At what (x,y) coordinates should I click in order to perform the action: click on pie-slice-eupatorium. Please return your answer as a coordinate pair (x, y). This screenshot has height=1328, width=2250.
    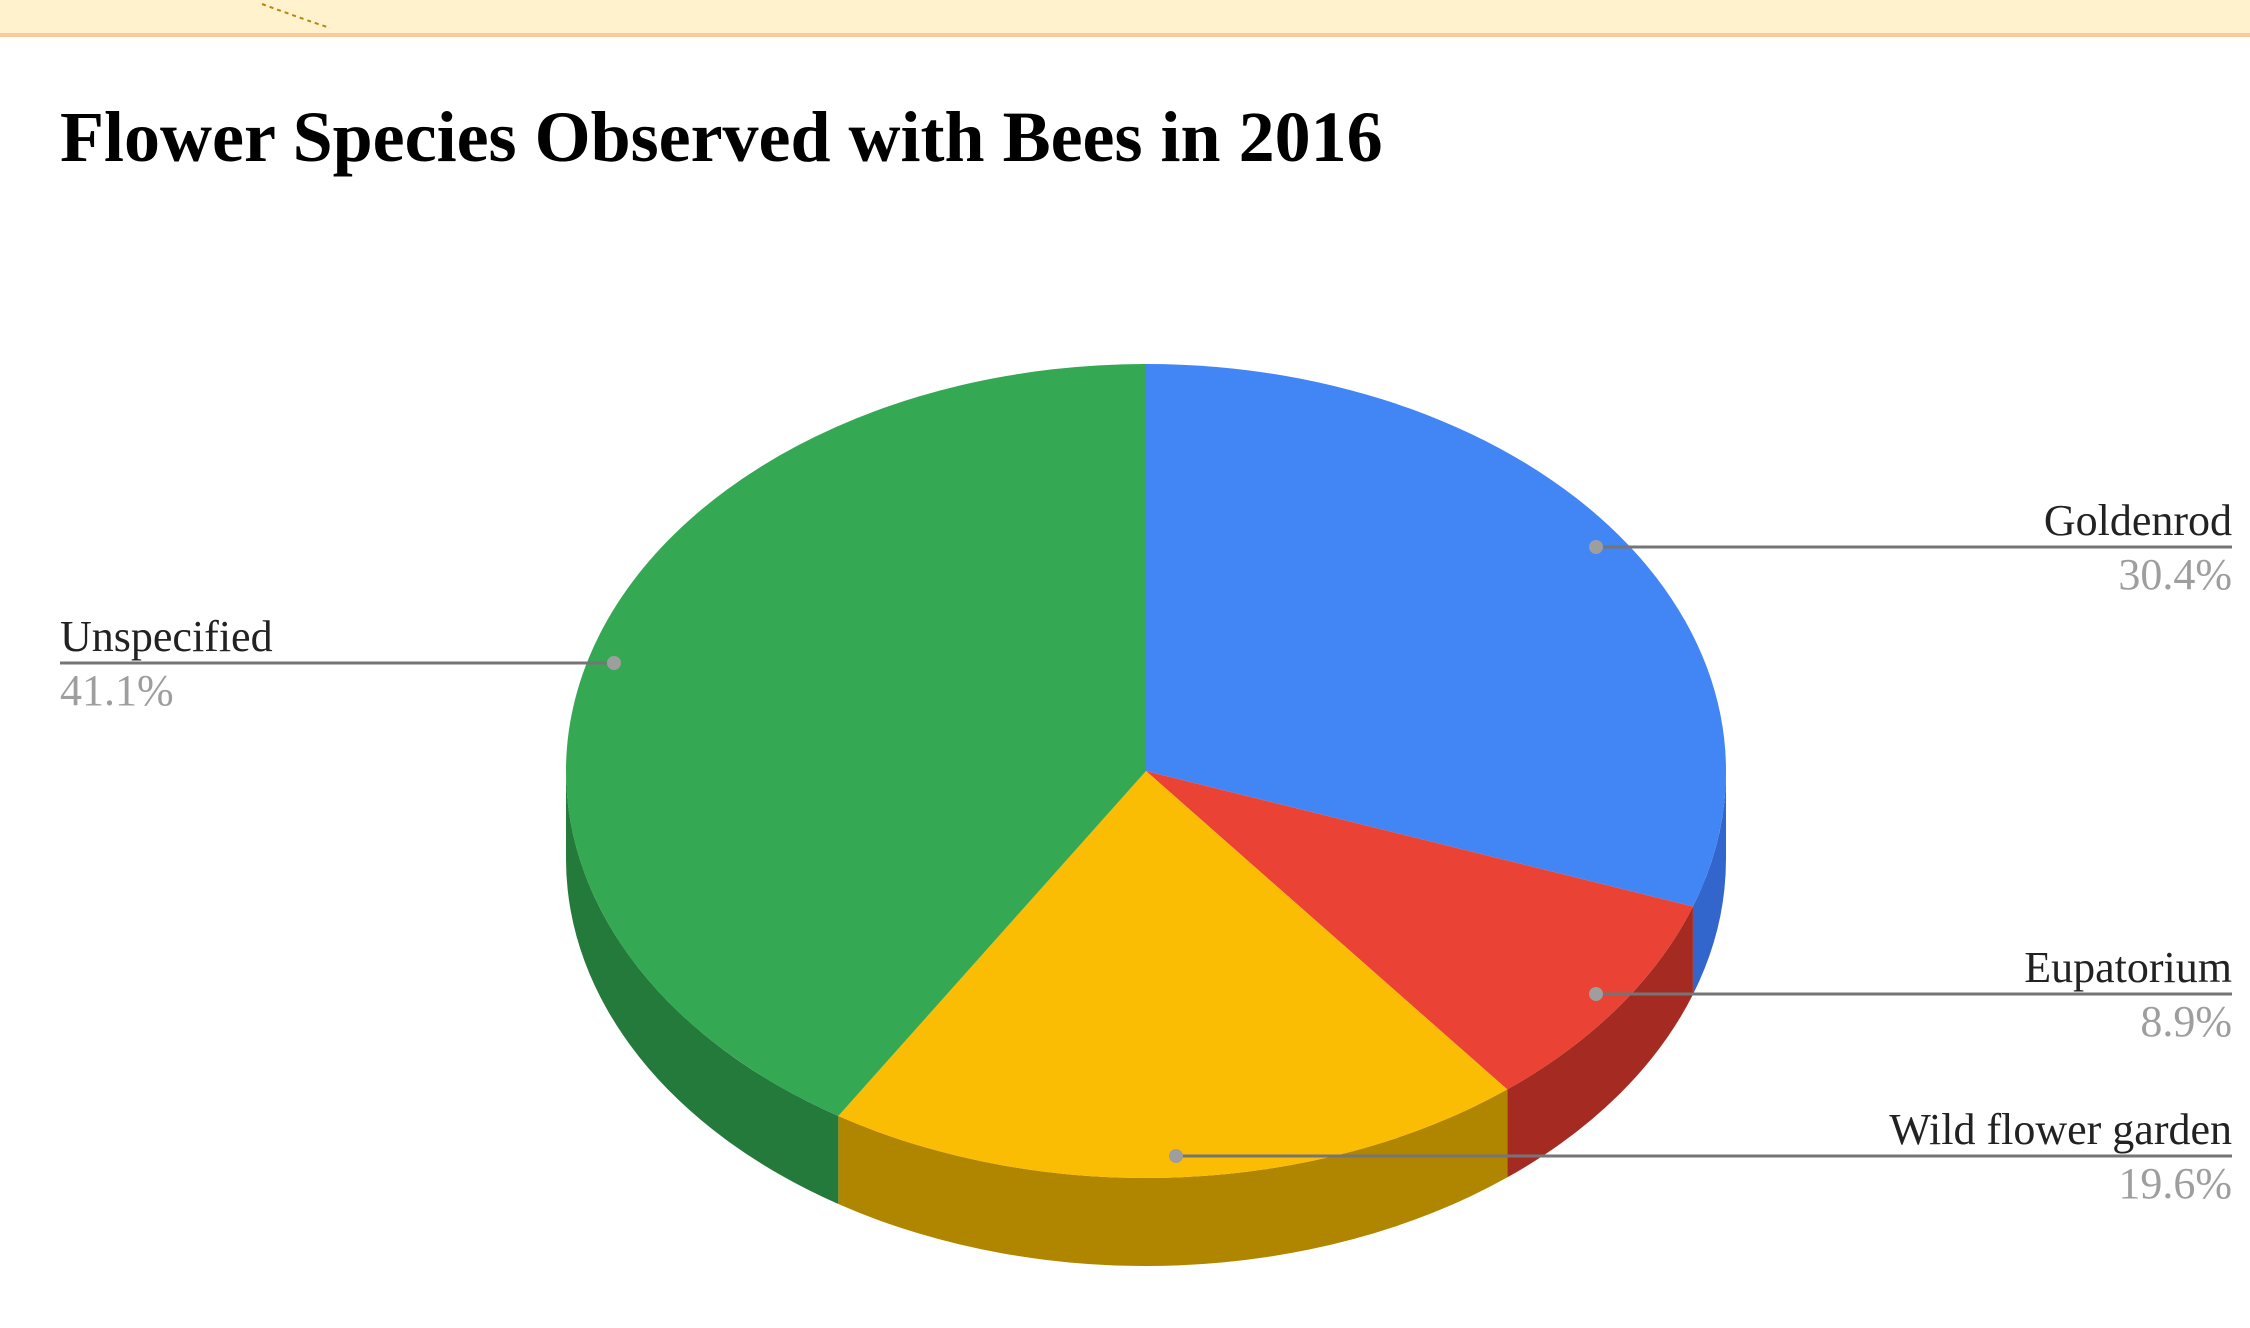
    Looking at the image, I should click on (1419, 930).